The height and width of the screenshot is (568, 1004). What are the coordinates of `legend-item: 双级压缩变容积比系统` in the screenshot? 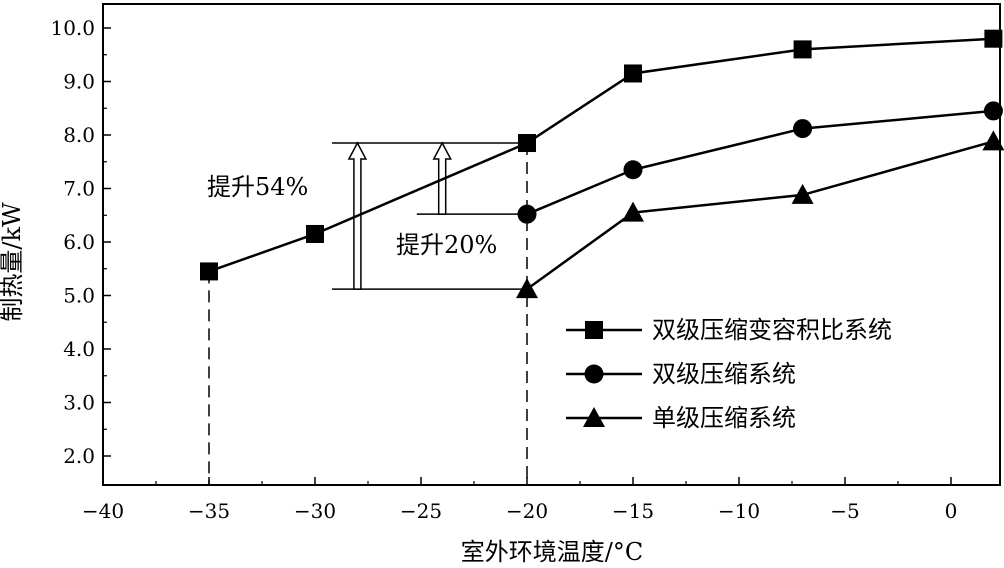 It's located at (729, 330).